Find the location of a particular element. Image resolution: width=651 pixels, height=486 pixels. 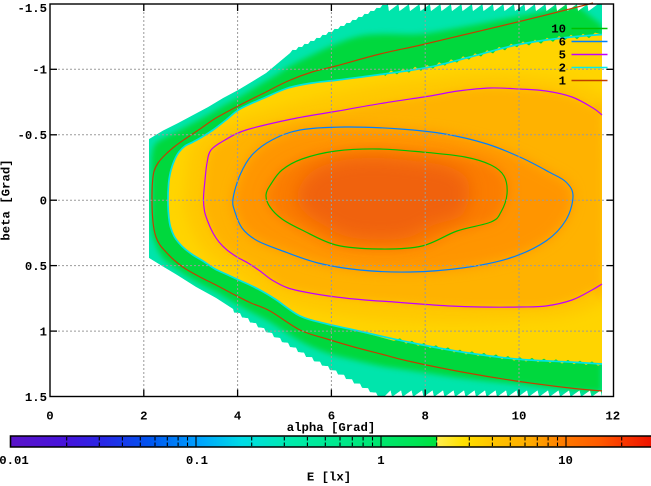

svg-text: E [lx] is located at coordinates (329, 477).